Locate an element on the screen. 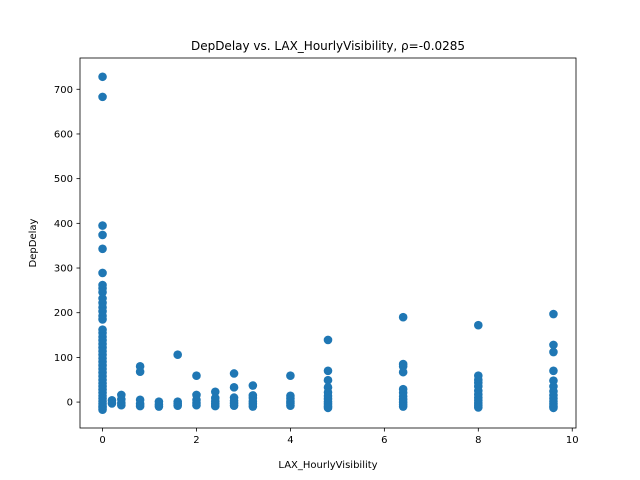  x-tick-label: 0 is located at coordinates (102, 440).